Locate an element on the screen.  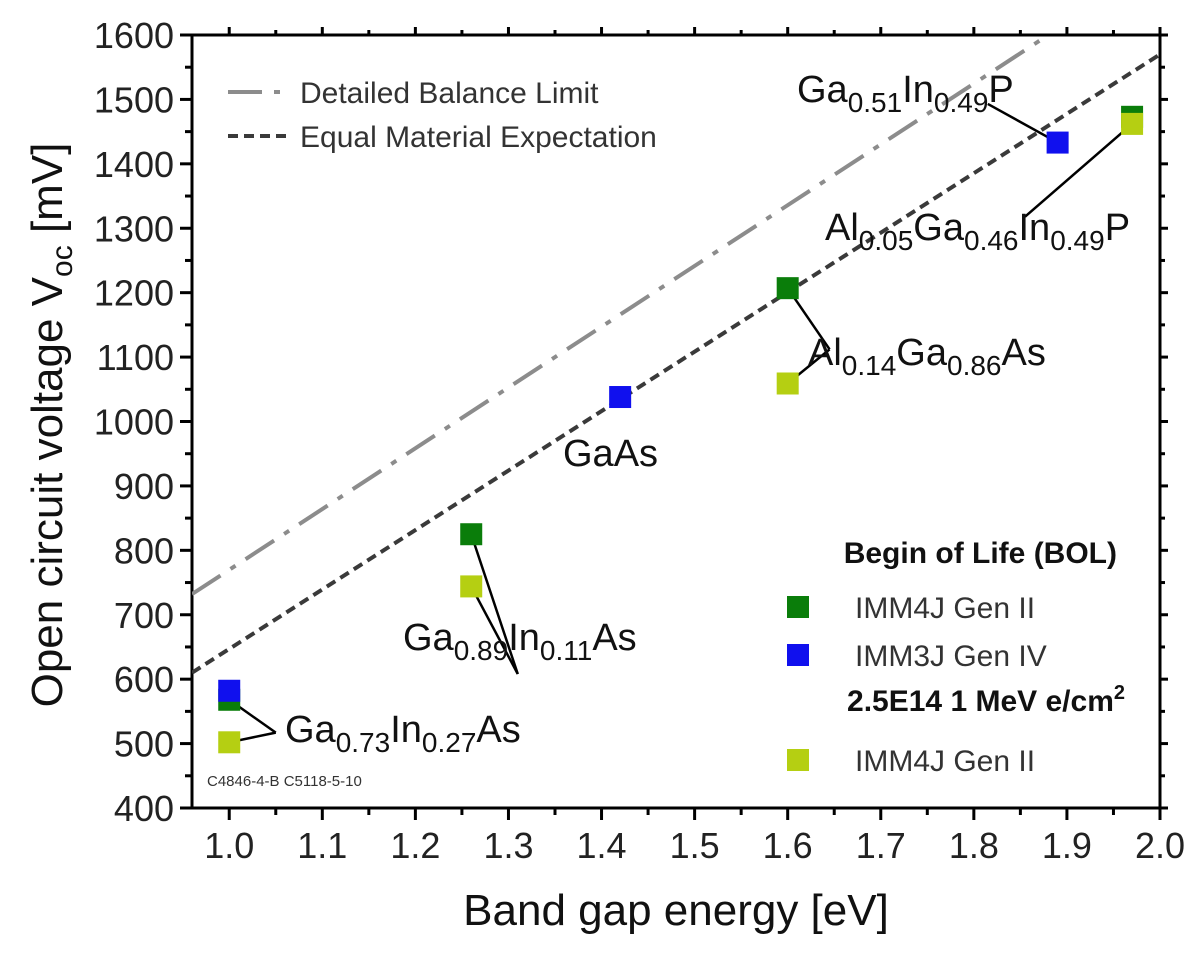
annotation-algaas: Al0.14Ga0.86As is located at coordinates (927, 356).